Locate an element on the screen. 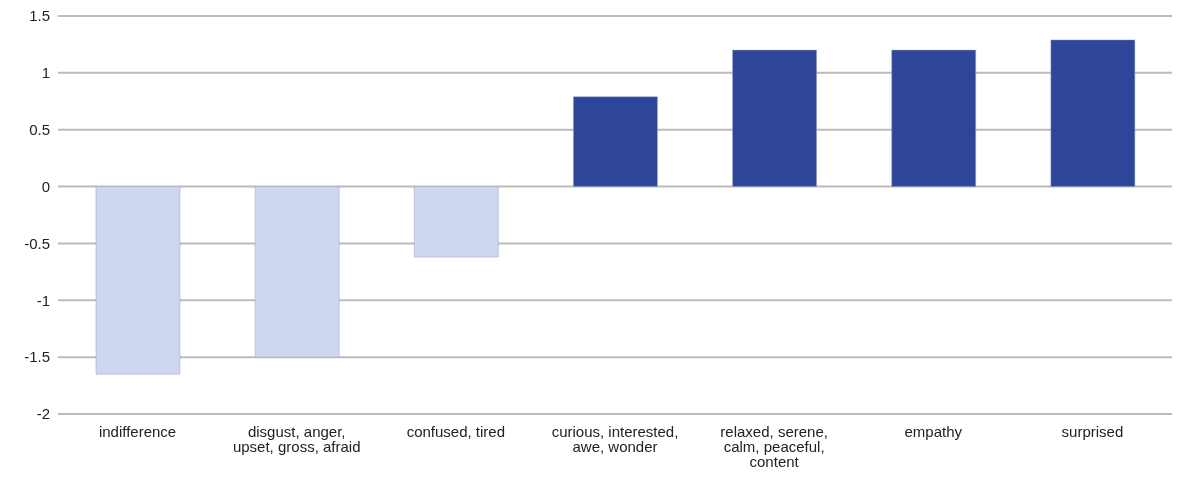 Image resolution: width=1188 pixels, height=484 pixels. y-tick-label: -2 is located at coordinates (43, 414).